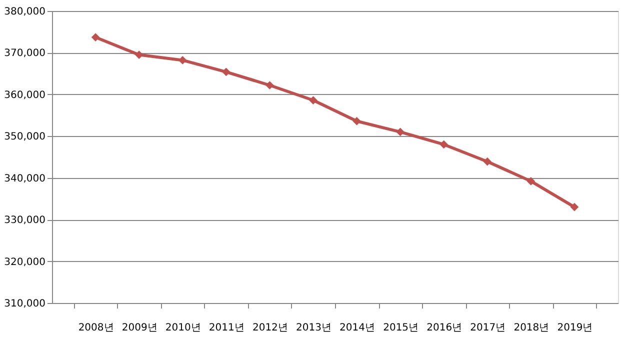  Describe the element at coordinates (532, 328) in the screenshot. I see `x-tick-label: 2018년` at that location.